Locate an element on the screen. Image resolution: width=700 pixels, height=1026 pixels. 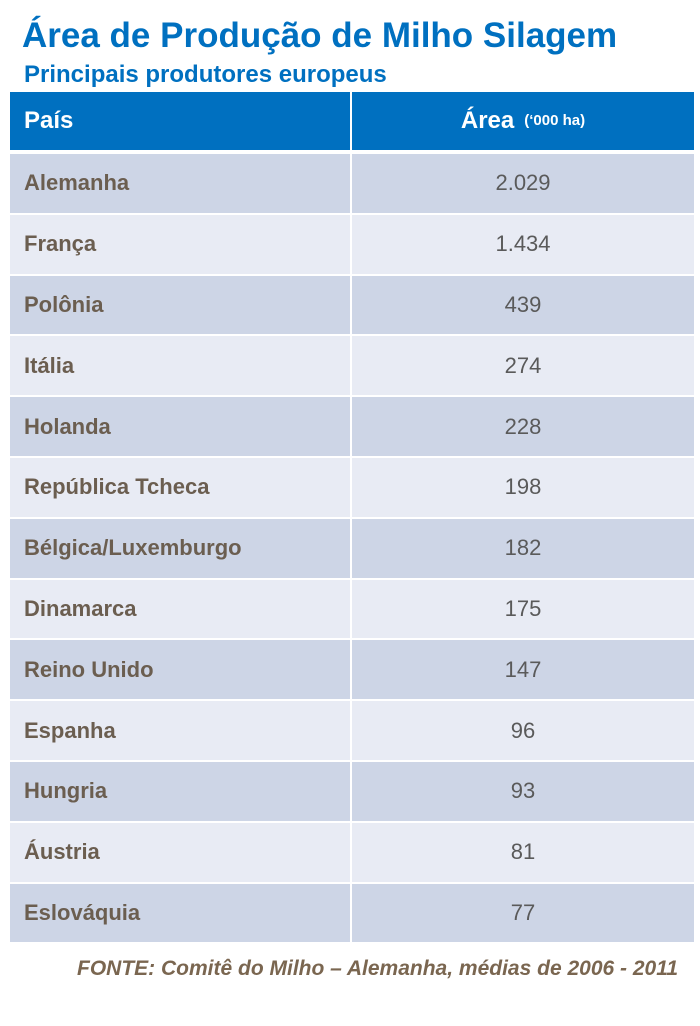
cell-country: Eslováquia is located at coordinates (181, 914).